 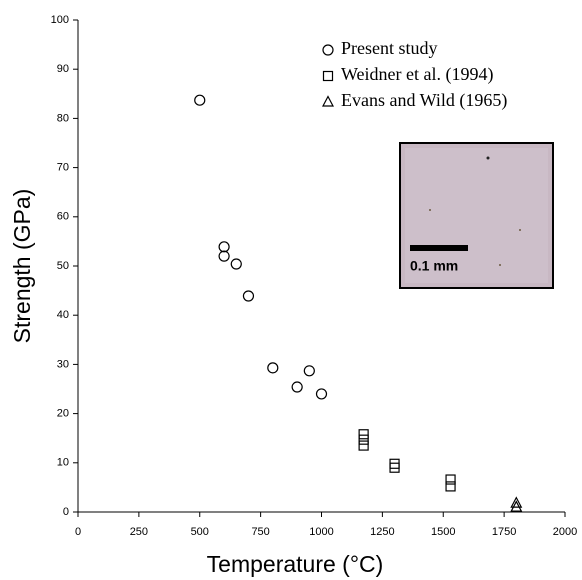 What do you see at coordinates (60, 20) in the screenshot?
I see `y-tick-label: 100` at bounding box center [60, 20].